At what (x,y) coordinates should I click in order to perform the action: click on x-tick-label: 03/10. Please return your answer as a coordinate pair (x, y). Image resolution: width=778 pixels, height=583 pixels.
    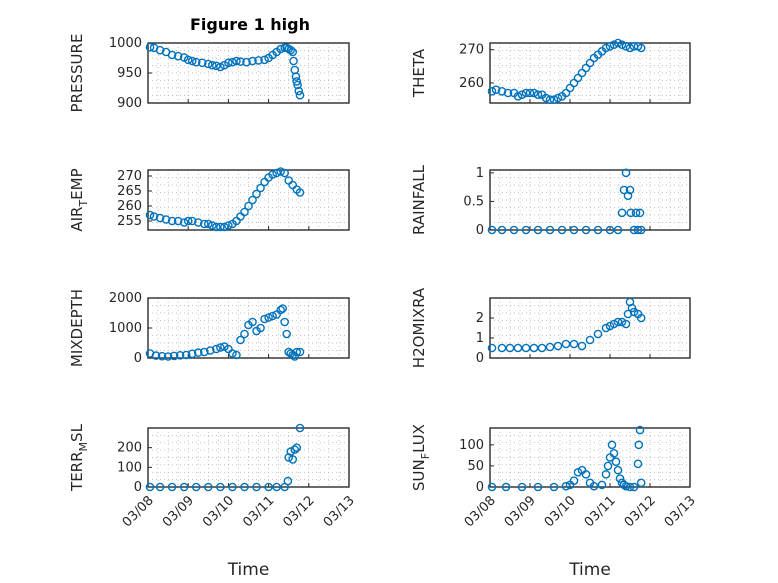
    Looking at the image, I should click on (560, 511).